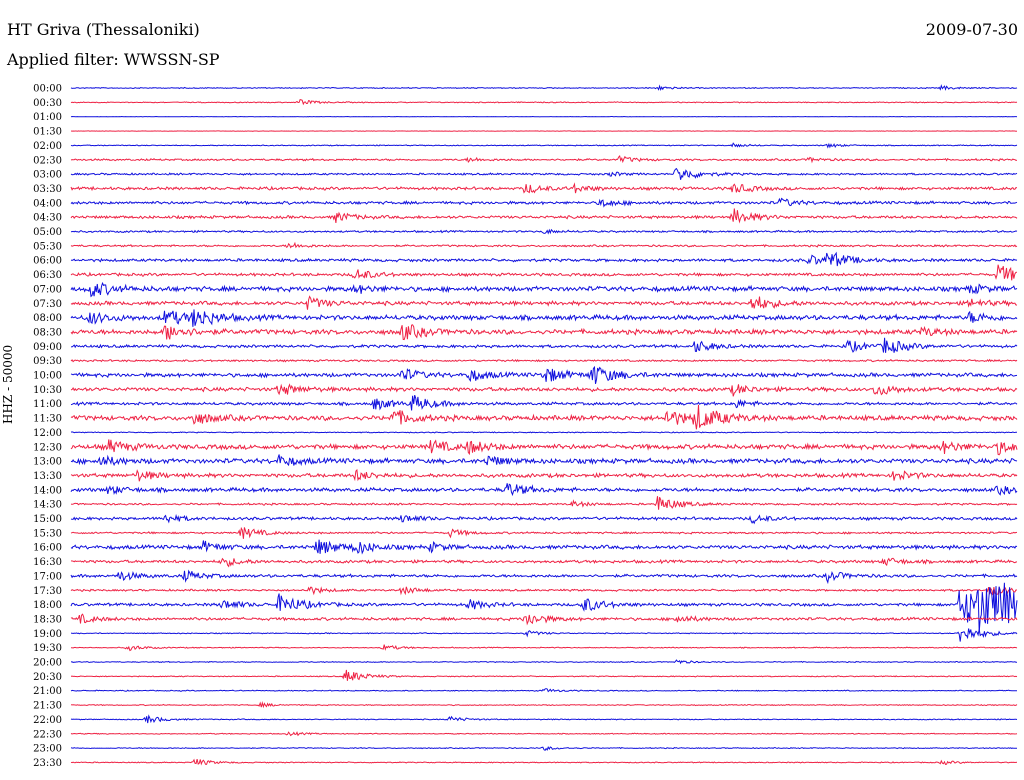 This screenshot has width=1024, height=780. What do you see at coordinates (47, 591) in the screenshot?
I see `time-label: 17:30` at bounding box center [47, 591].